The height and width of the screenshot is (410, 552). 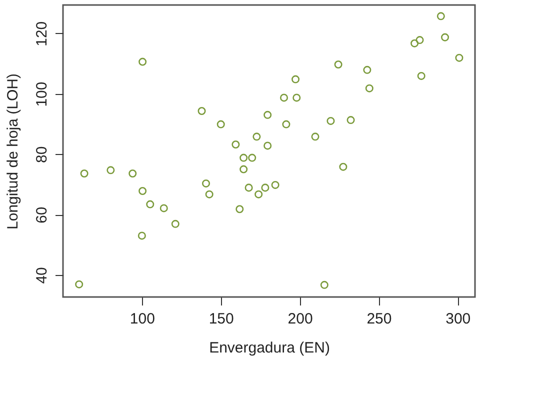 What do you see at coordinates (458, 319) in the screenshot?
I see `x-tick-label: 300` at bounding box center [458, 319].